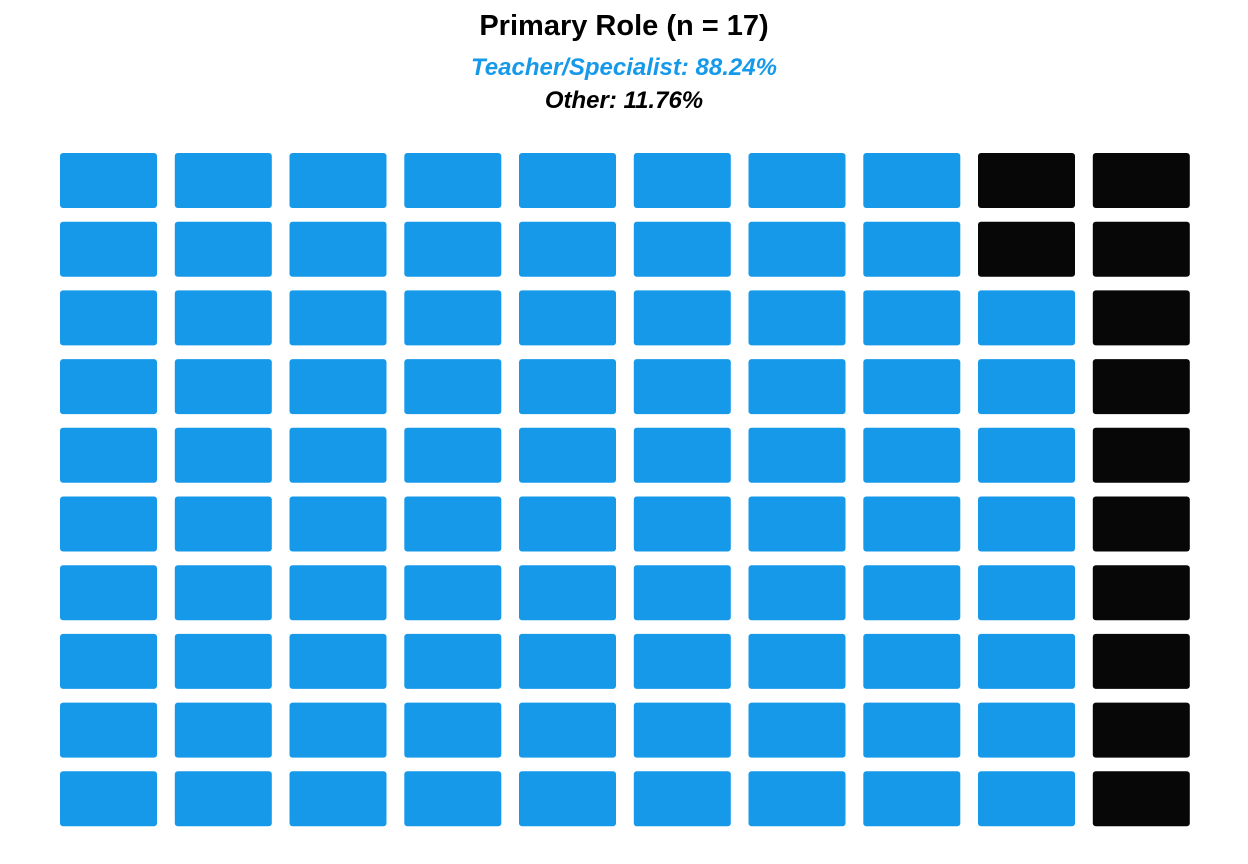 This screenshot has height=864, width=1248. What do you see at coordinates (624, 67) in the screenshot?
I see `legend-teacher-specialist: Teacher/Specialist: 88.24%` at bounding box center [624, 67].